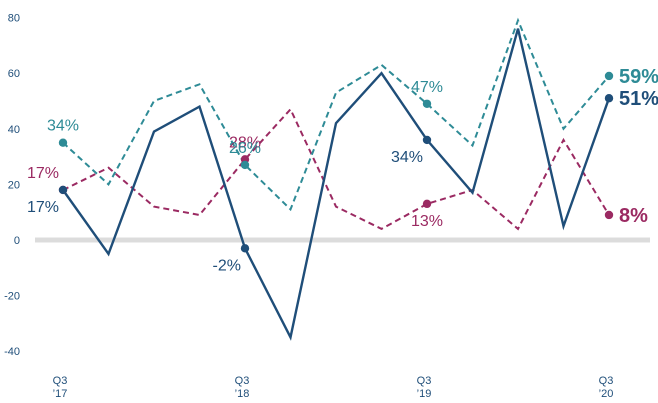 Image resolution: width=658 pixels, height=403 pixels. What do you see at coordinates (43, 207) in the screenshot?
I see `data-label-navy: 17%` at bounding box center [43, 207].